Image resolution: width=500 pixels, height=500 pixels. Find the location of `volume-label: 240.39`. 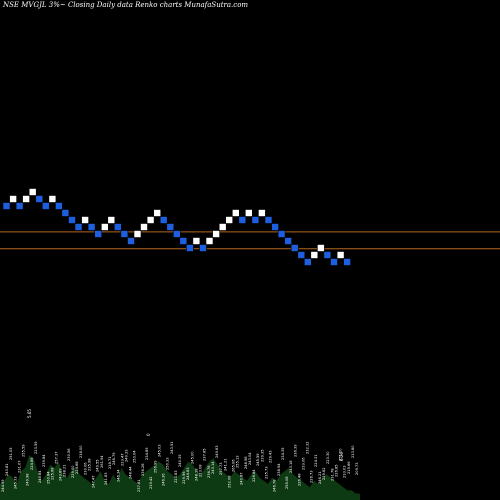

volume-label: 240.39 is located at coordinates (180, 460).